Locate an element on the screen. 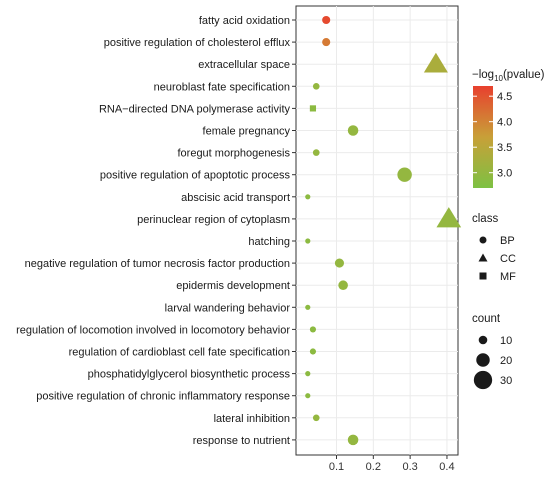 This screenshot has height=479, width=550. category-label: foregut morphogenesis is located at coordinates (233, 154).